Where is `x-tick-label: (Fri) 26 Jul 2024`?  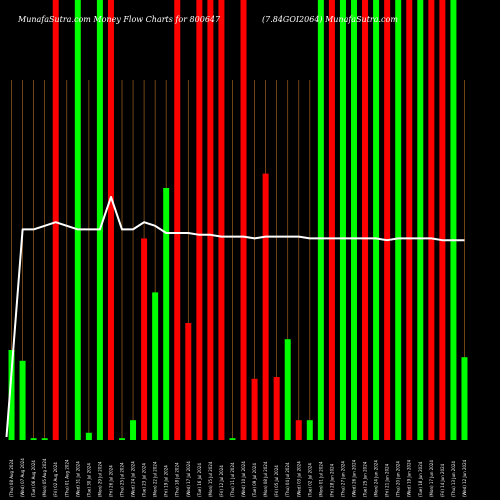 x-tick-label: (Fri) 26 Jul 2024 is located at coordinates (110, 481).